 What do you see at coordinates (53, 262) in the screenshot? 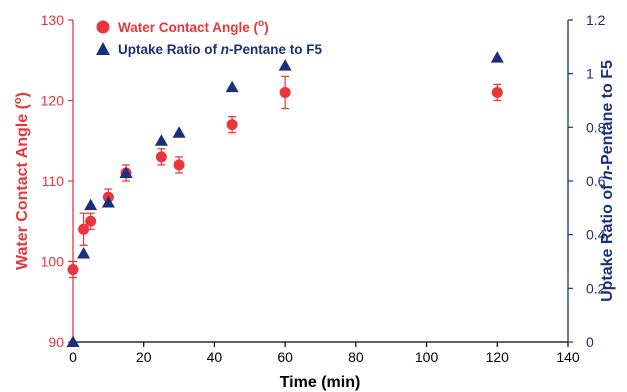
I see `y-left-tick-label: 100` at bounding box center [53, 262].